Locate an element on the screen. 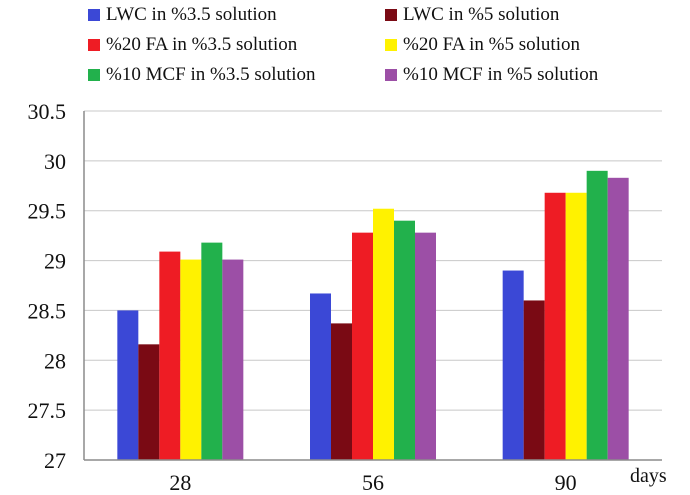 Image resolution: width=690 pixels, height=495 pixels. x-tick-label: 28 is located at coordinates (180, 482).